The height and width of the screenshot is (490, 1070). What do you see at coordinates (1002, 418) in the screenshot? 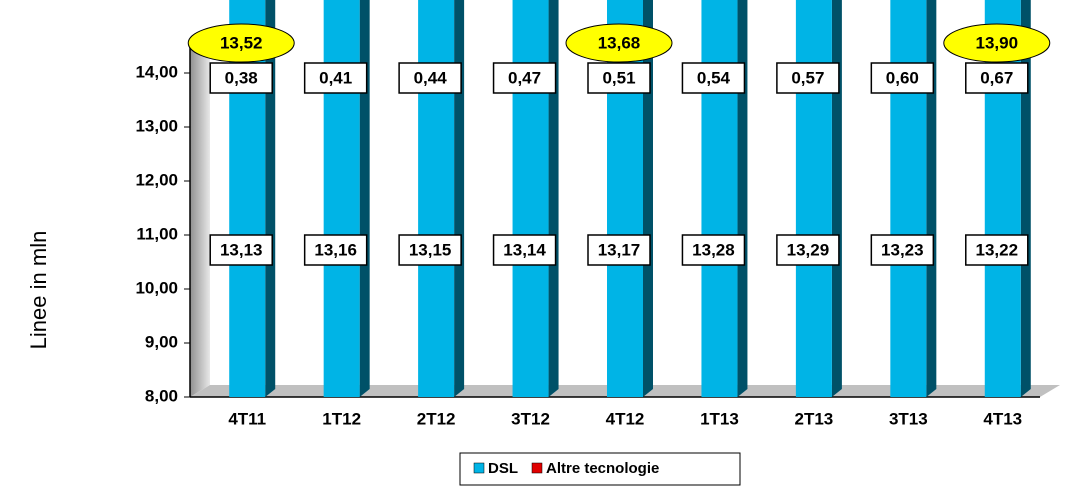
I see `x-tick-label: 4T13` at bounding box center [1002, 418].